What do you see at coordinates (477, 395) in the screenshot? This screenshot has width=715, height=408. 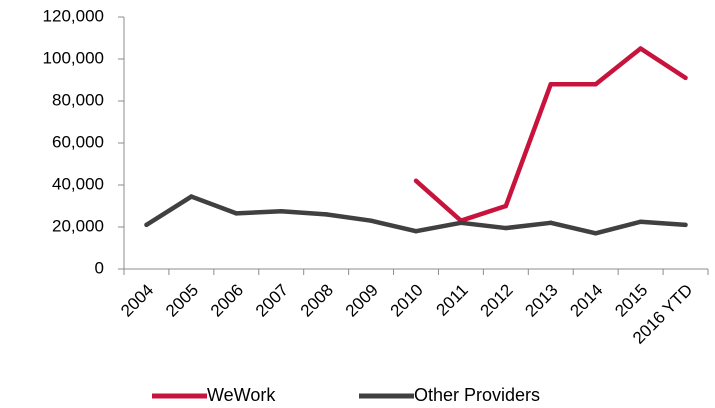 I see `legend-label: Other Providers` at bounding box center [477, 395].